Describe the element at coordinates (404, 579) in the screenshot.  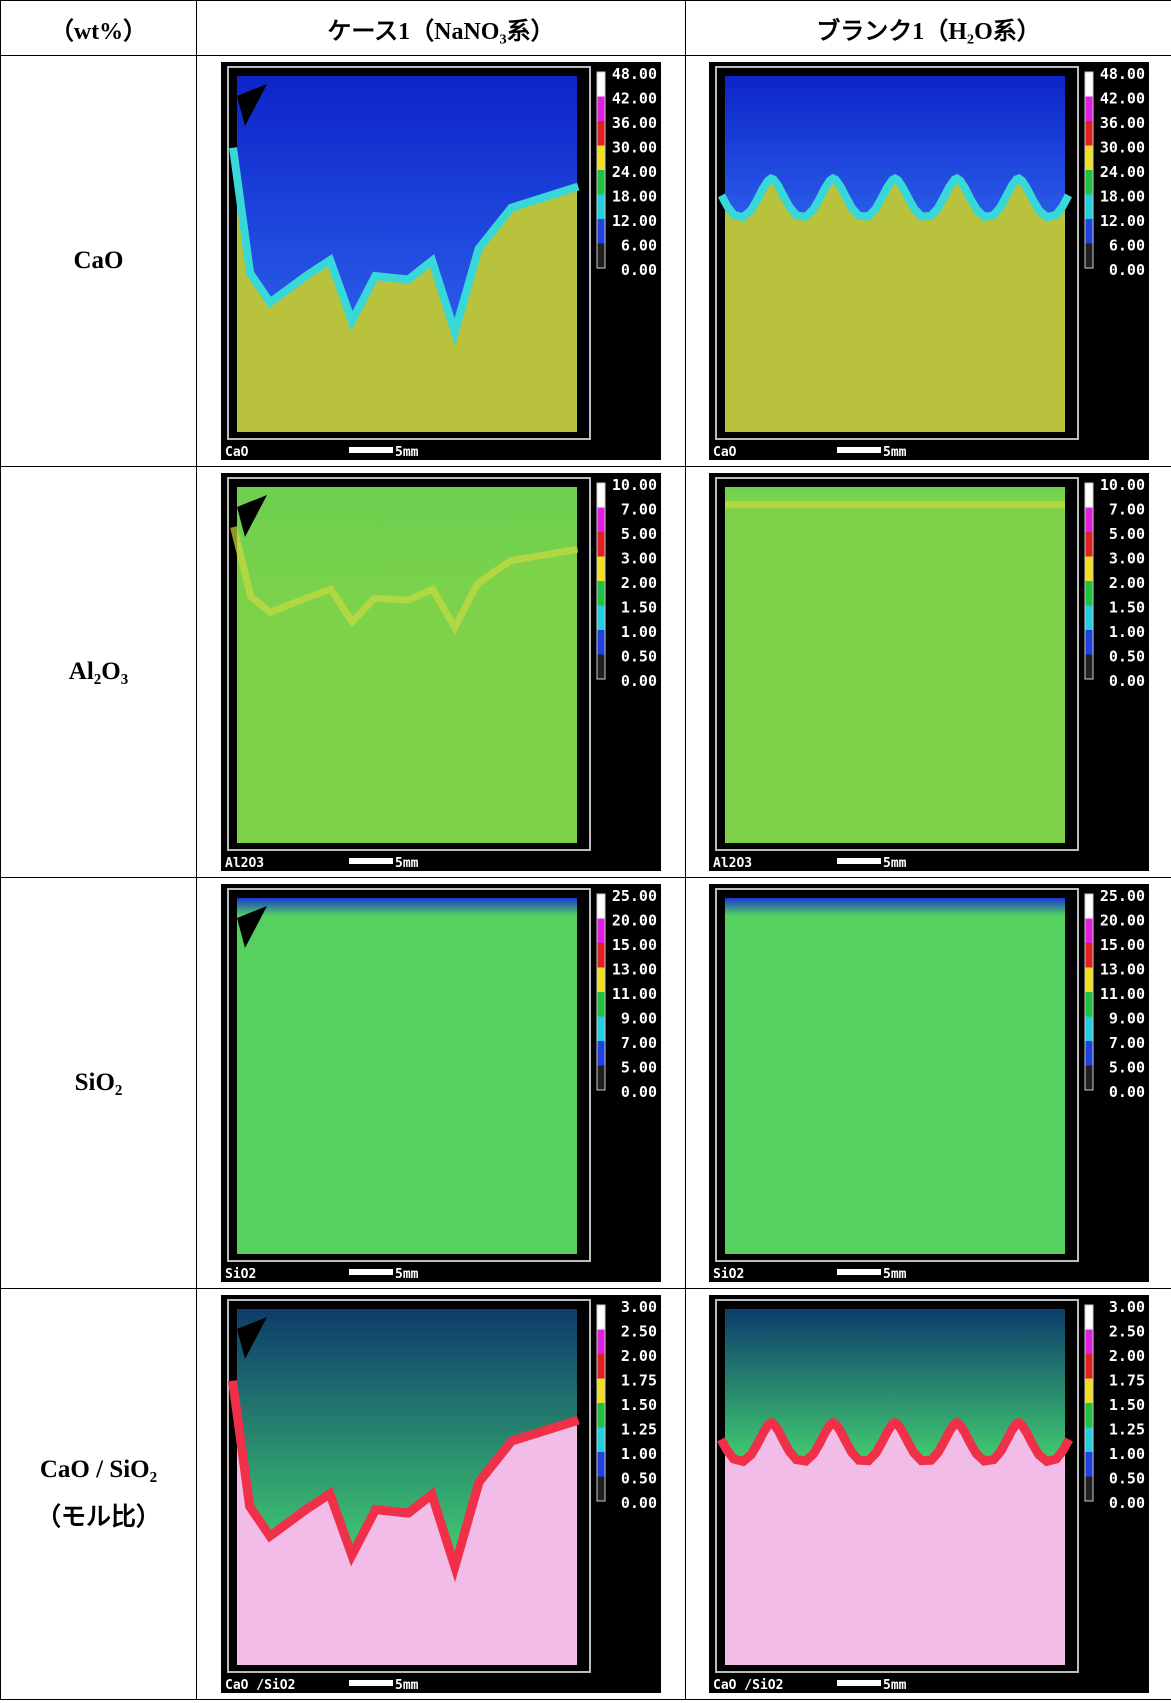
I see `transition-band` at that location.